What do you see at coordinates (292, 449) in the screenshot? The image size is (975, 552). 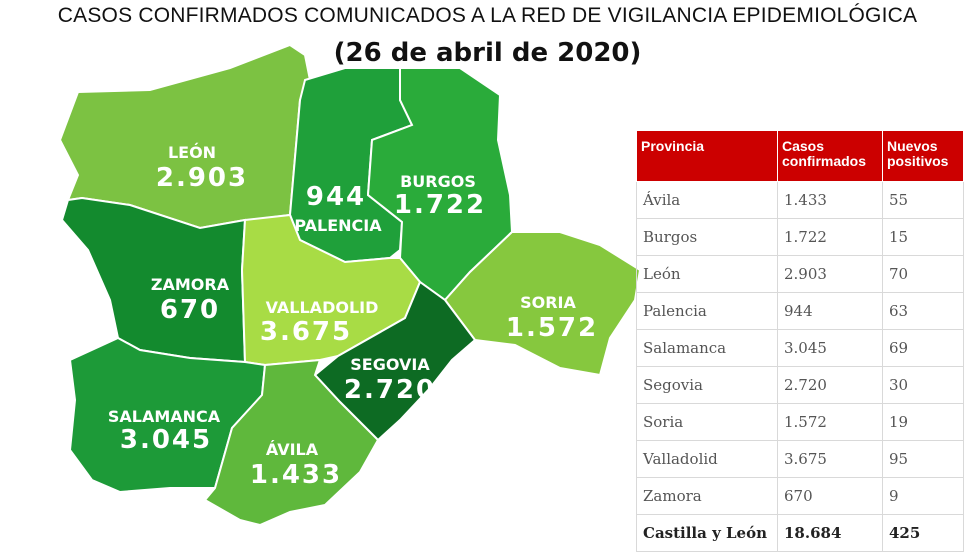 I see `label-avila-name: ÁVILA` at bounding box center [292, 449].